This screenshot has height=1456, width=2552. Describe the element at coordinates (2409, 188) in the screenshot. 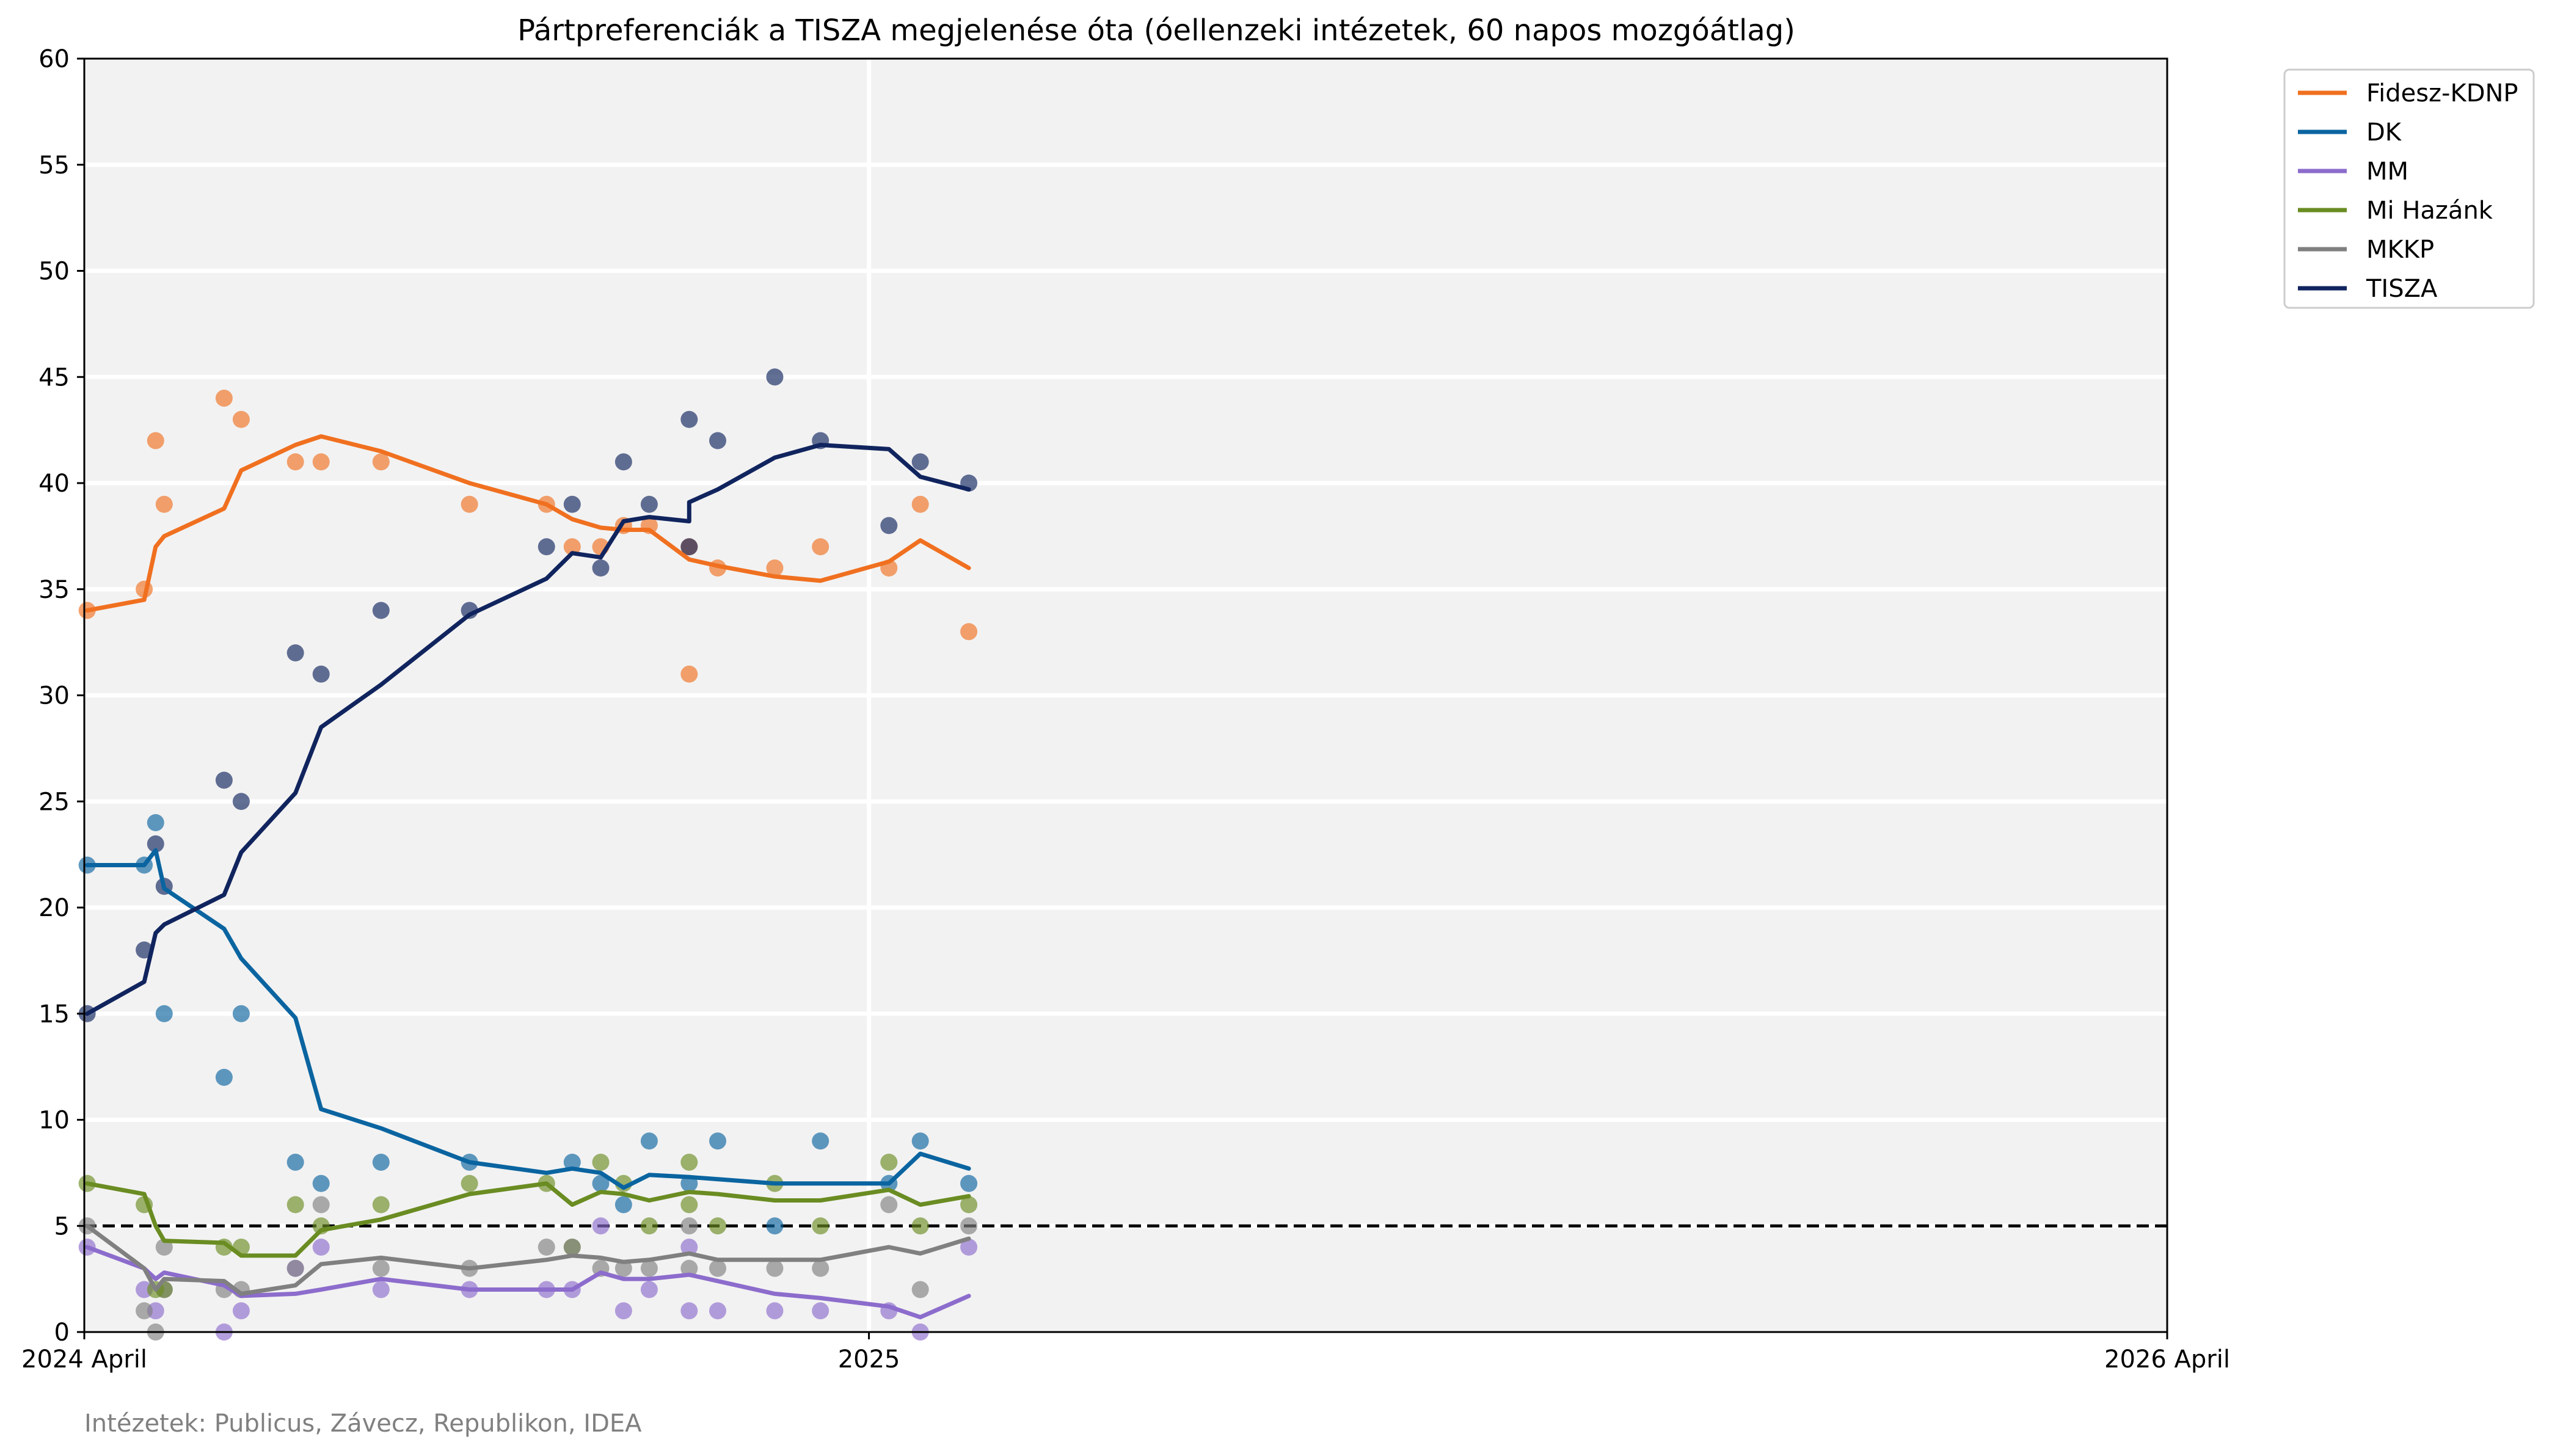

I see `legend: Fidesz-KDNP DK MM Mi Hazánk MKKP TISZA` at that location.